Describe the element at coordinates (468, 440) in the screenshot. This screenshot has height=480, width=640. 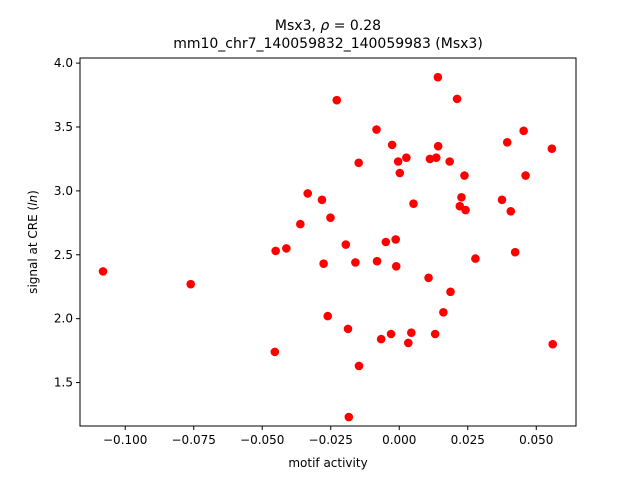
I see `x-tick-label: 0.025` at that location.